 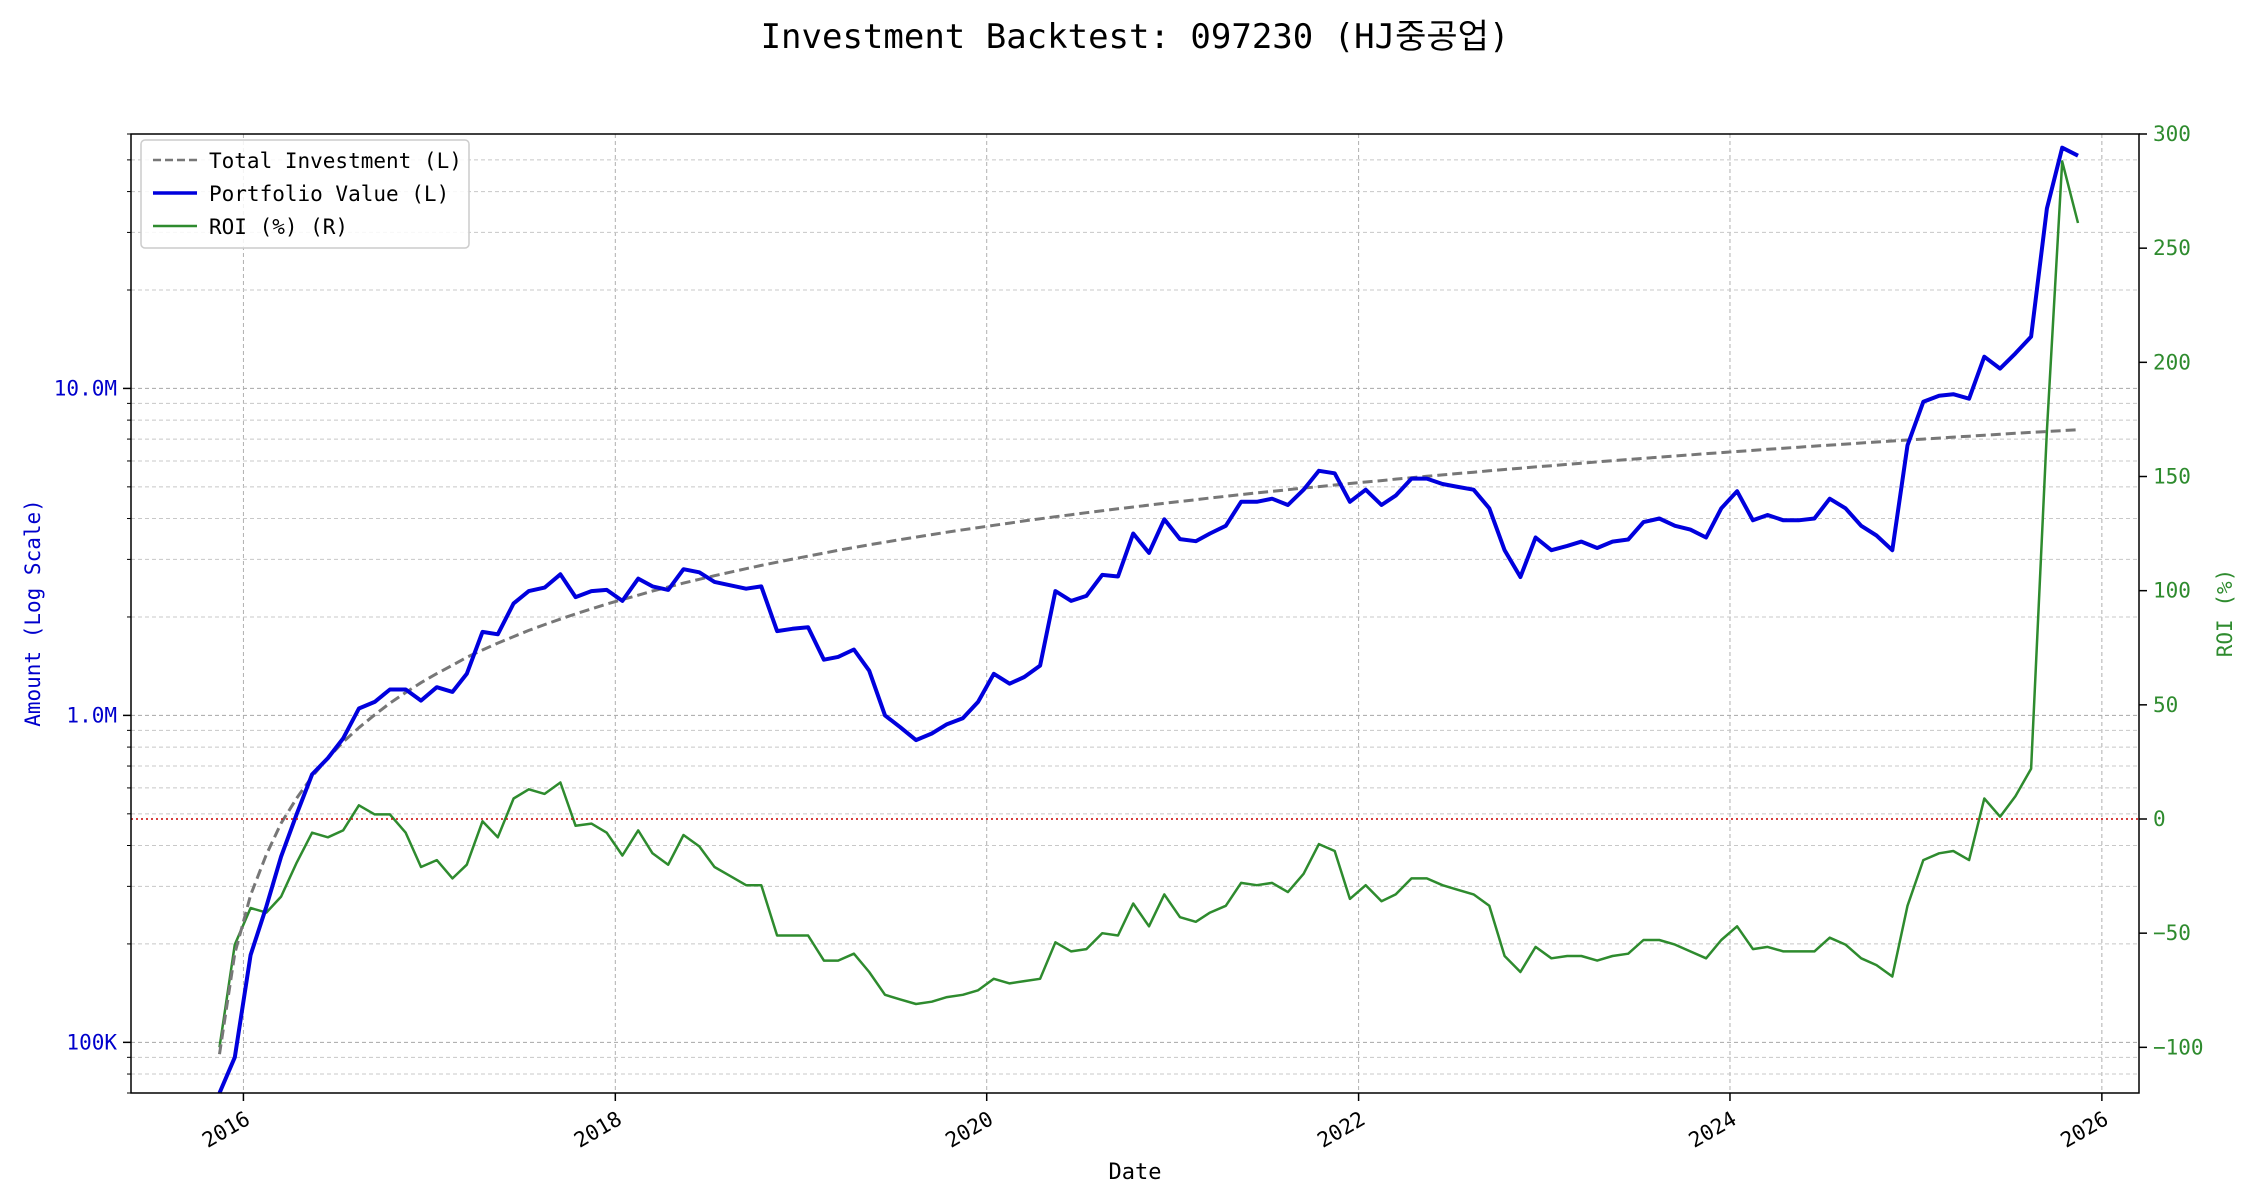 What do you see at coordinates (2172, 362) in the screenshot?
I see `right-tick-label-6: 200` at bounding box center [2172, 362].